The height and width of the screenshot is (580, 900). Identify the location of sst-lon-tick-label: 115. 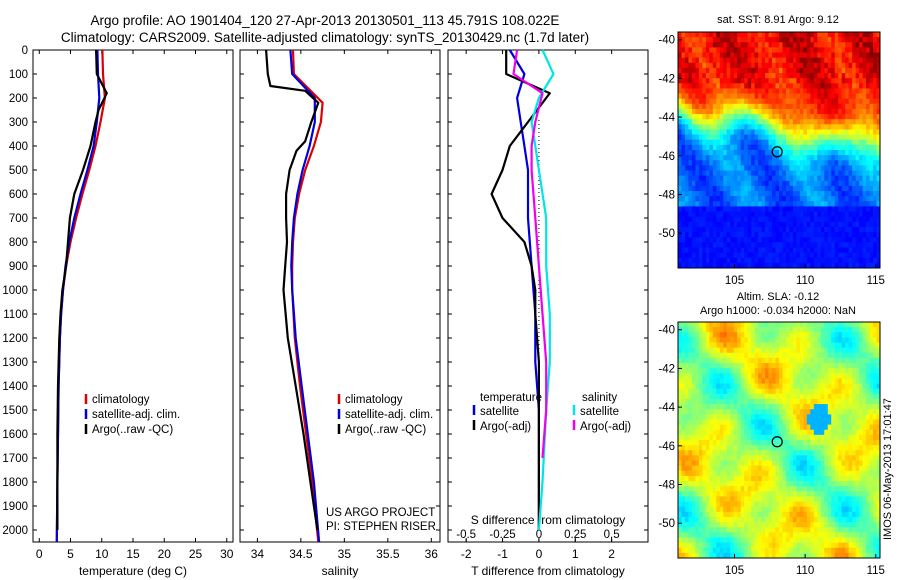
(876, 281).